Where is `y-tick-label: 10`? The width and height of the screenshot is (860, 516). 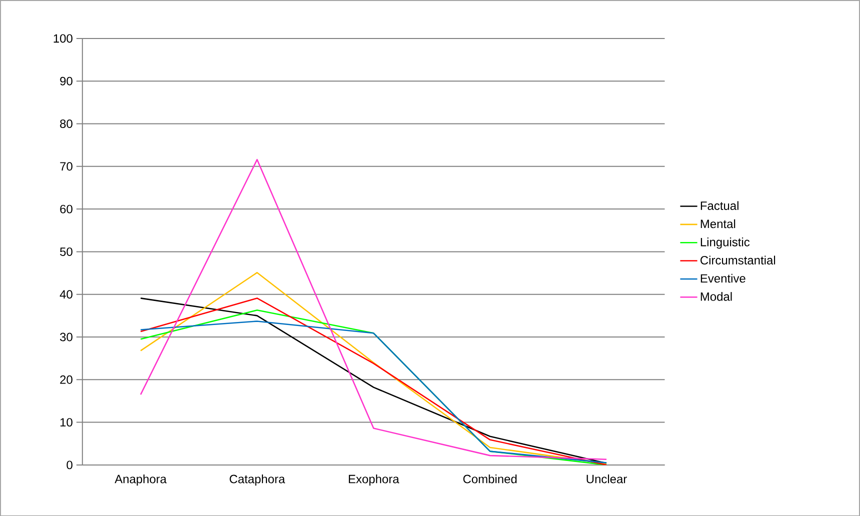 y-tick-label: 10 is located at coordinates (66, 422).